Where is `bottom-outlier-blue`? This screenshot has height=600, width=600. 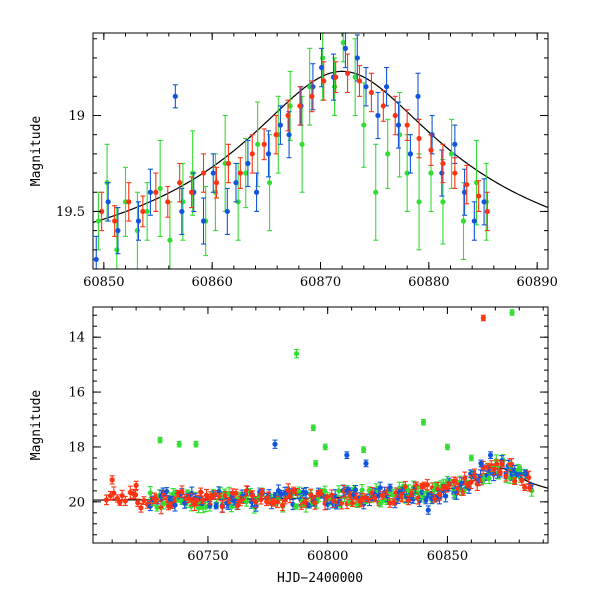
bottom-outlier-blue is located at coordinates (347, 455).